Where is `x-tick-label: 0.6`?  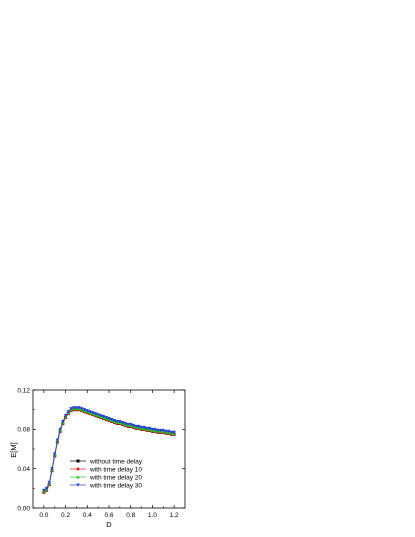
x-tick-label: 0.6 is located at coordinates (108, 515).